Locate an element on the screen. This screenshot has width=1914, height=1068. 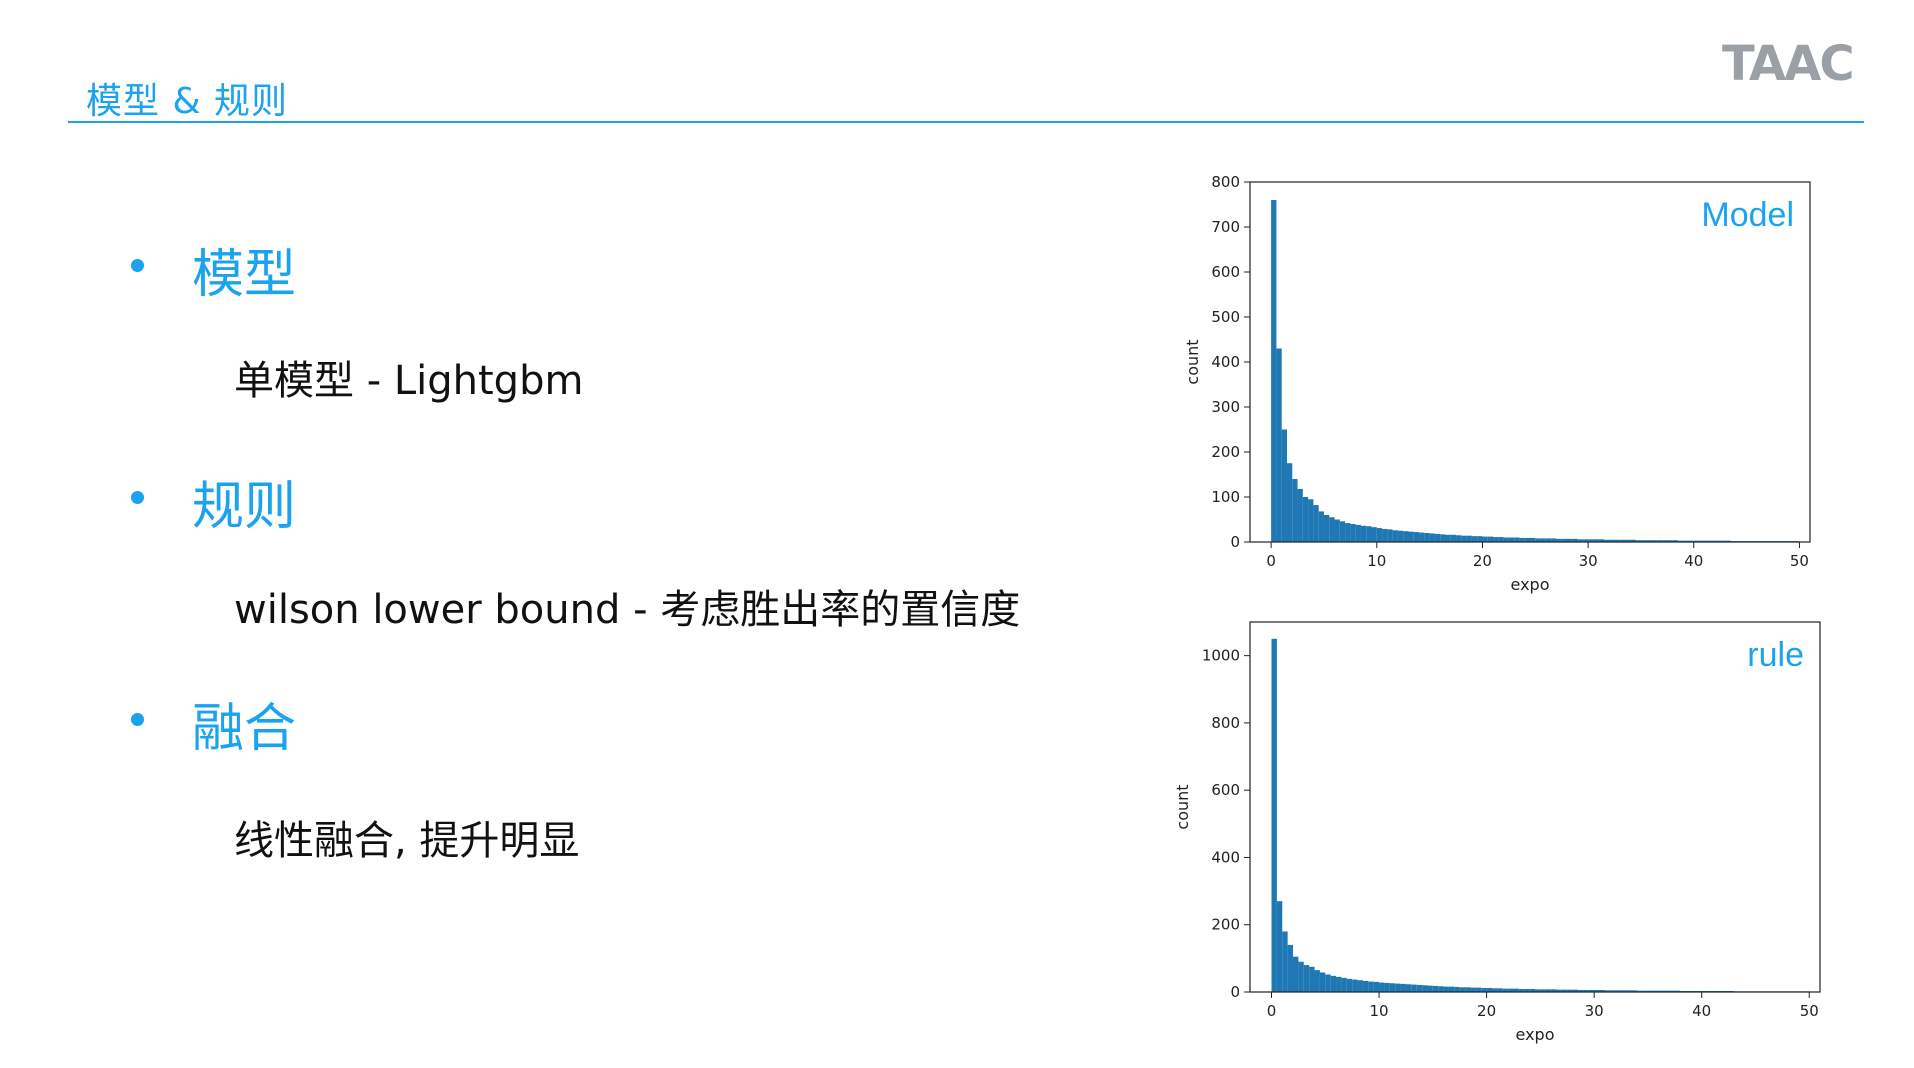
bullet-detail-rule: wilson lower bound - 考虑胜出率的置信度 is located at coordinates (627, 610).